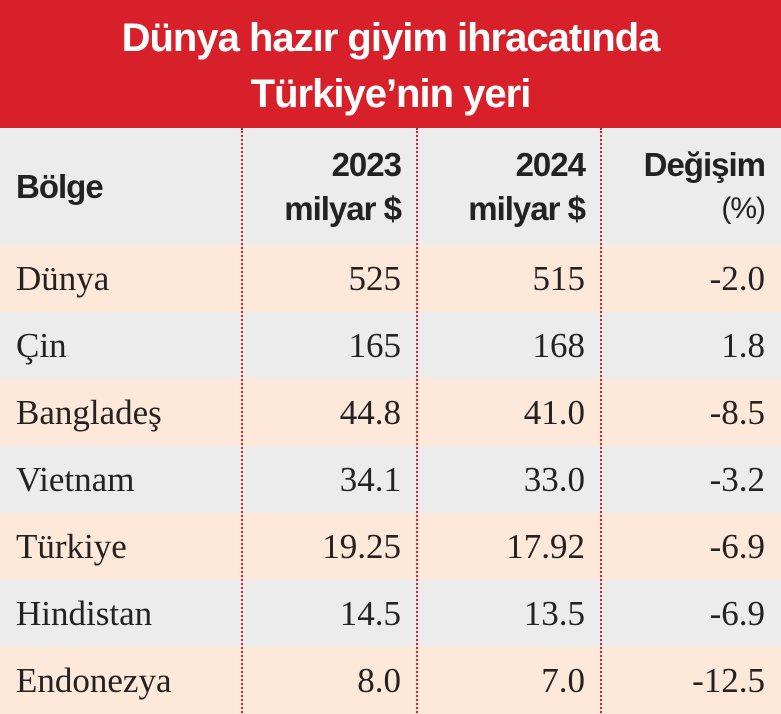 The width and height of the screenshot is (781, 714). Describe the element at coordinates (737, 479) in the screenshot. I see `table-cell: -3.2` at that location.